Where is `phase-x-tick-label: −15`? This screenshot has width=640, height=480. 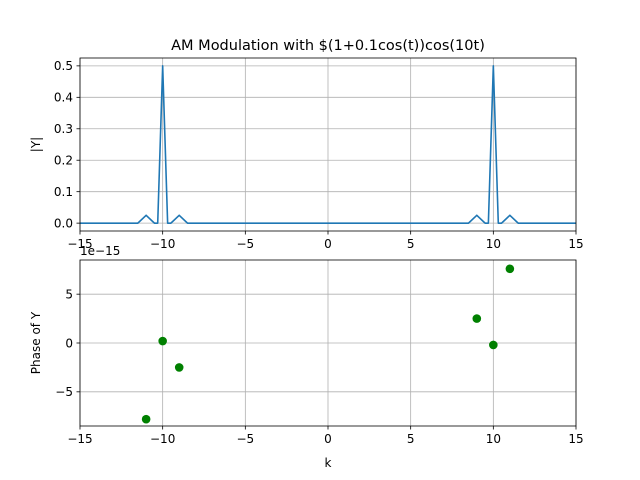
phase-x-tick-label: −15 is located at coordinates (79, 439).